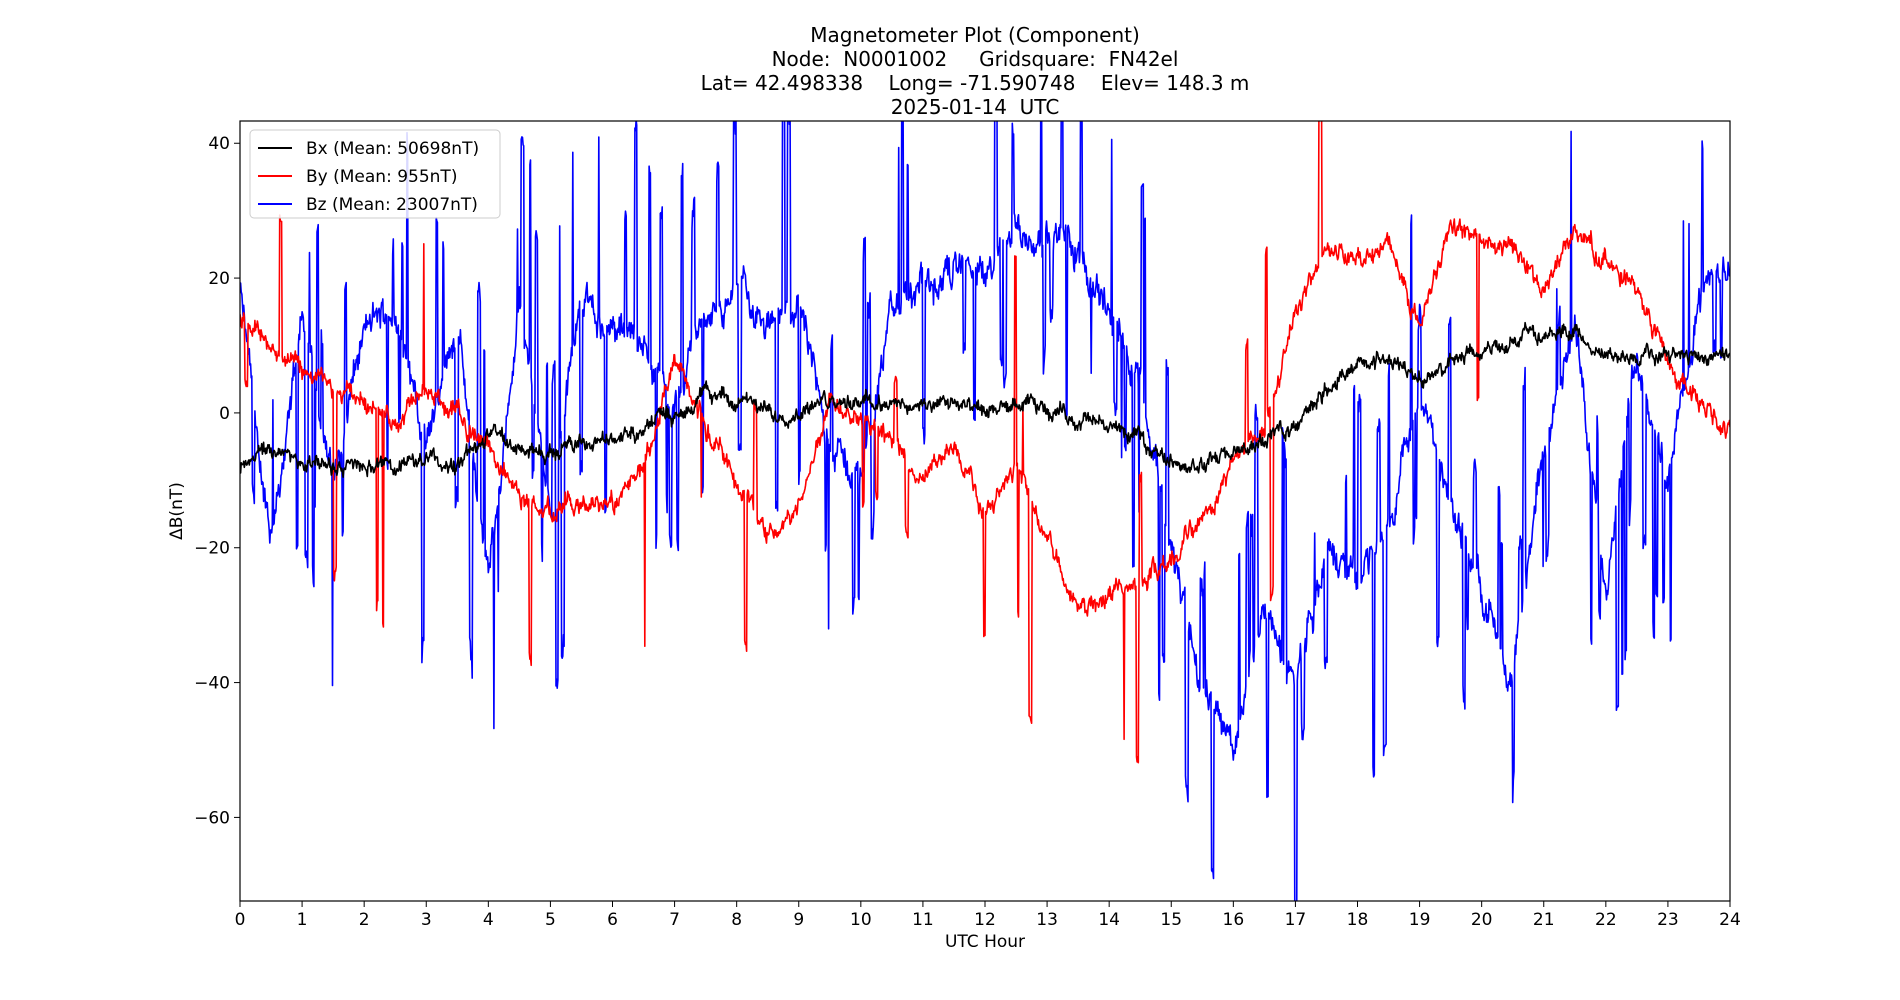 This screenshot has width=1900, height=1000. Describe the element at coordinates (426, 920) in the screenshot. I see `x-tick-label: 3` at that location.